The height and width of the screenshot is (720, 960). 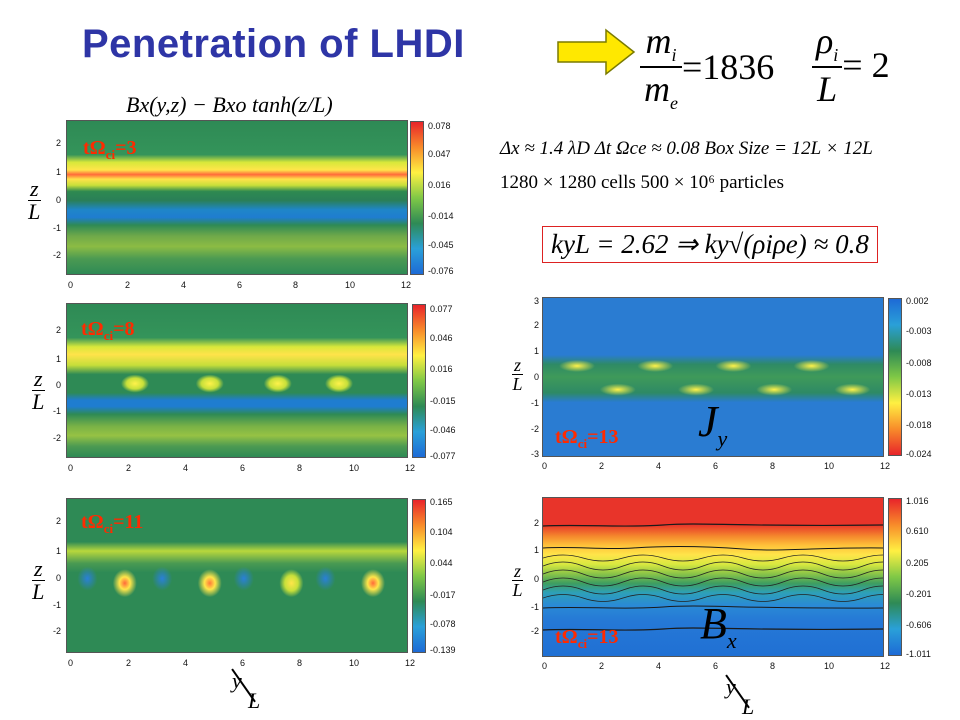 I want to click on colorbar-t8-tick: -0.046, so click(x=443, y=430).